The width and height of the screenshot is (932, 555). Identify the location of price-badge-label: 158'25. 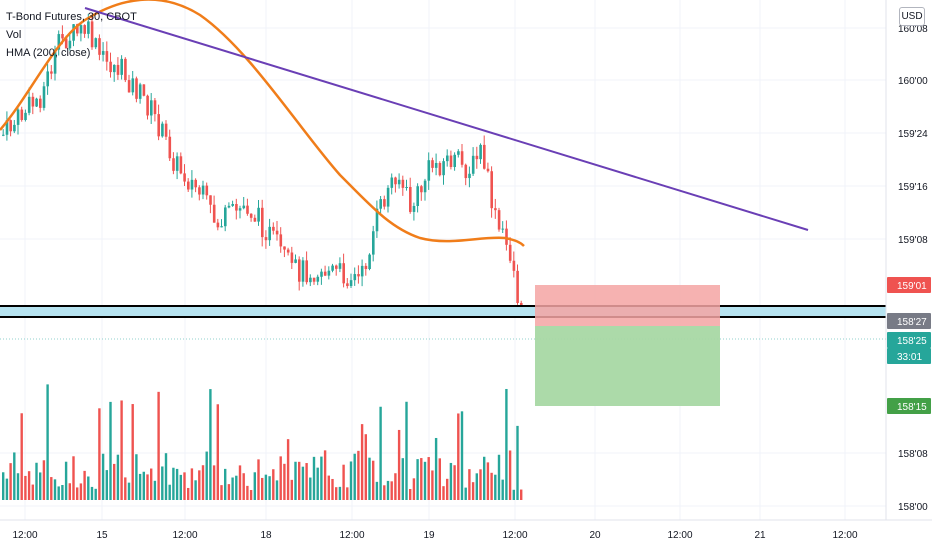
(912, 341).